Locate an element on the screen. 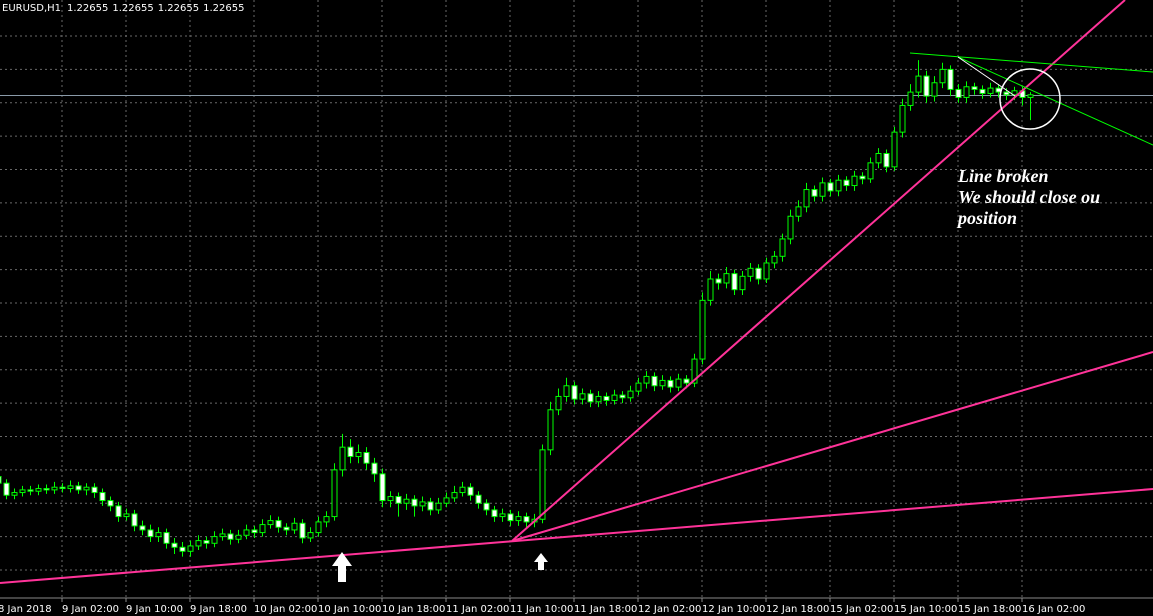  x-tick-label: 12 Jan 02:00 is located at coordinates (669, 609).